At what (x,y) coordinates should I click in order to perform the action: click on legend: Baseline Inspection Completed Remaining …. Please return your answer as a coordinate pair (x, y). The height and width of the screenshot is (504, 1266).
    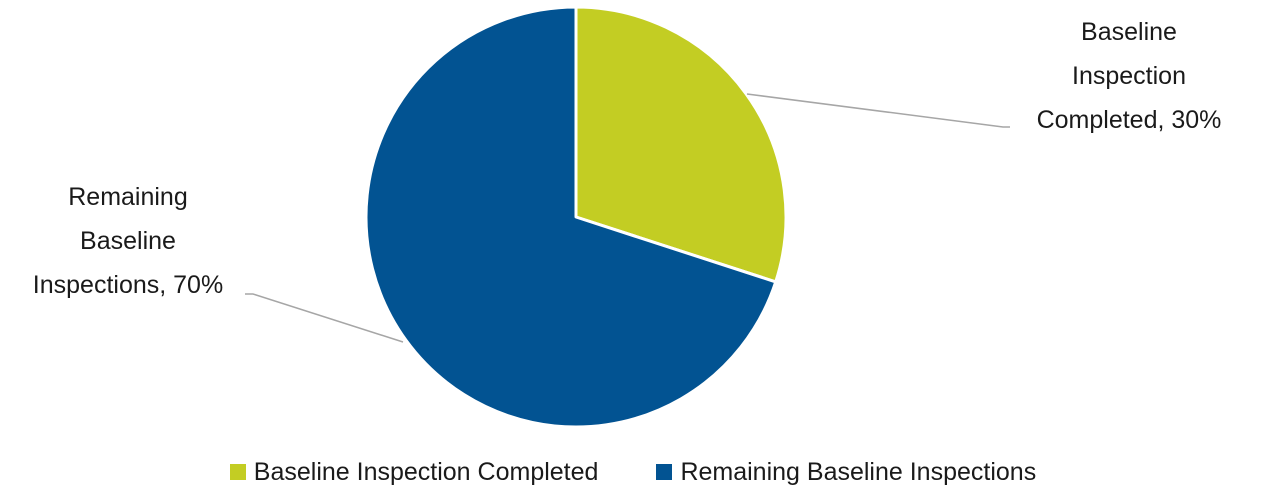
    Looking at the image, I should click on (633, 472).